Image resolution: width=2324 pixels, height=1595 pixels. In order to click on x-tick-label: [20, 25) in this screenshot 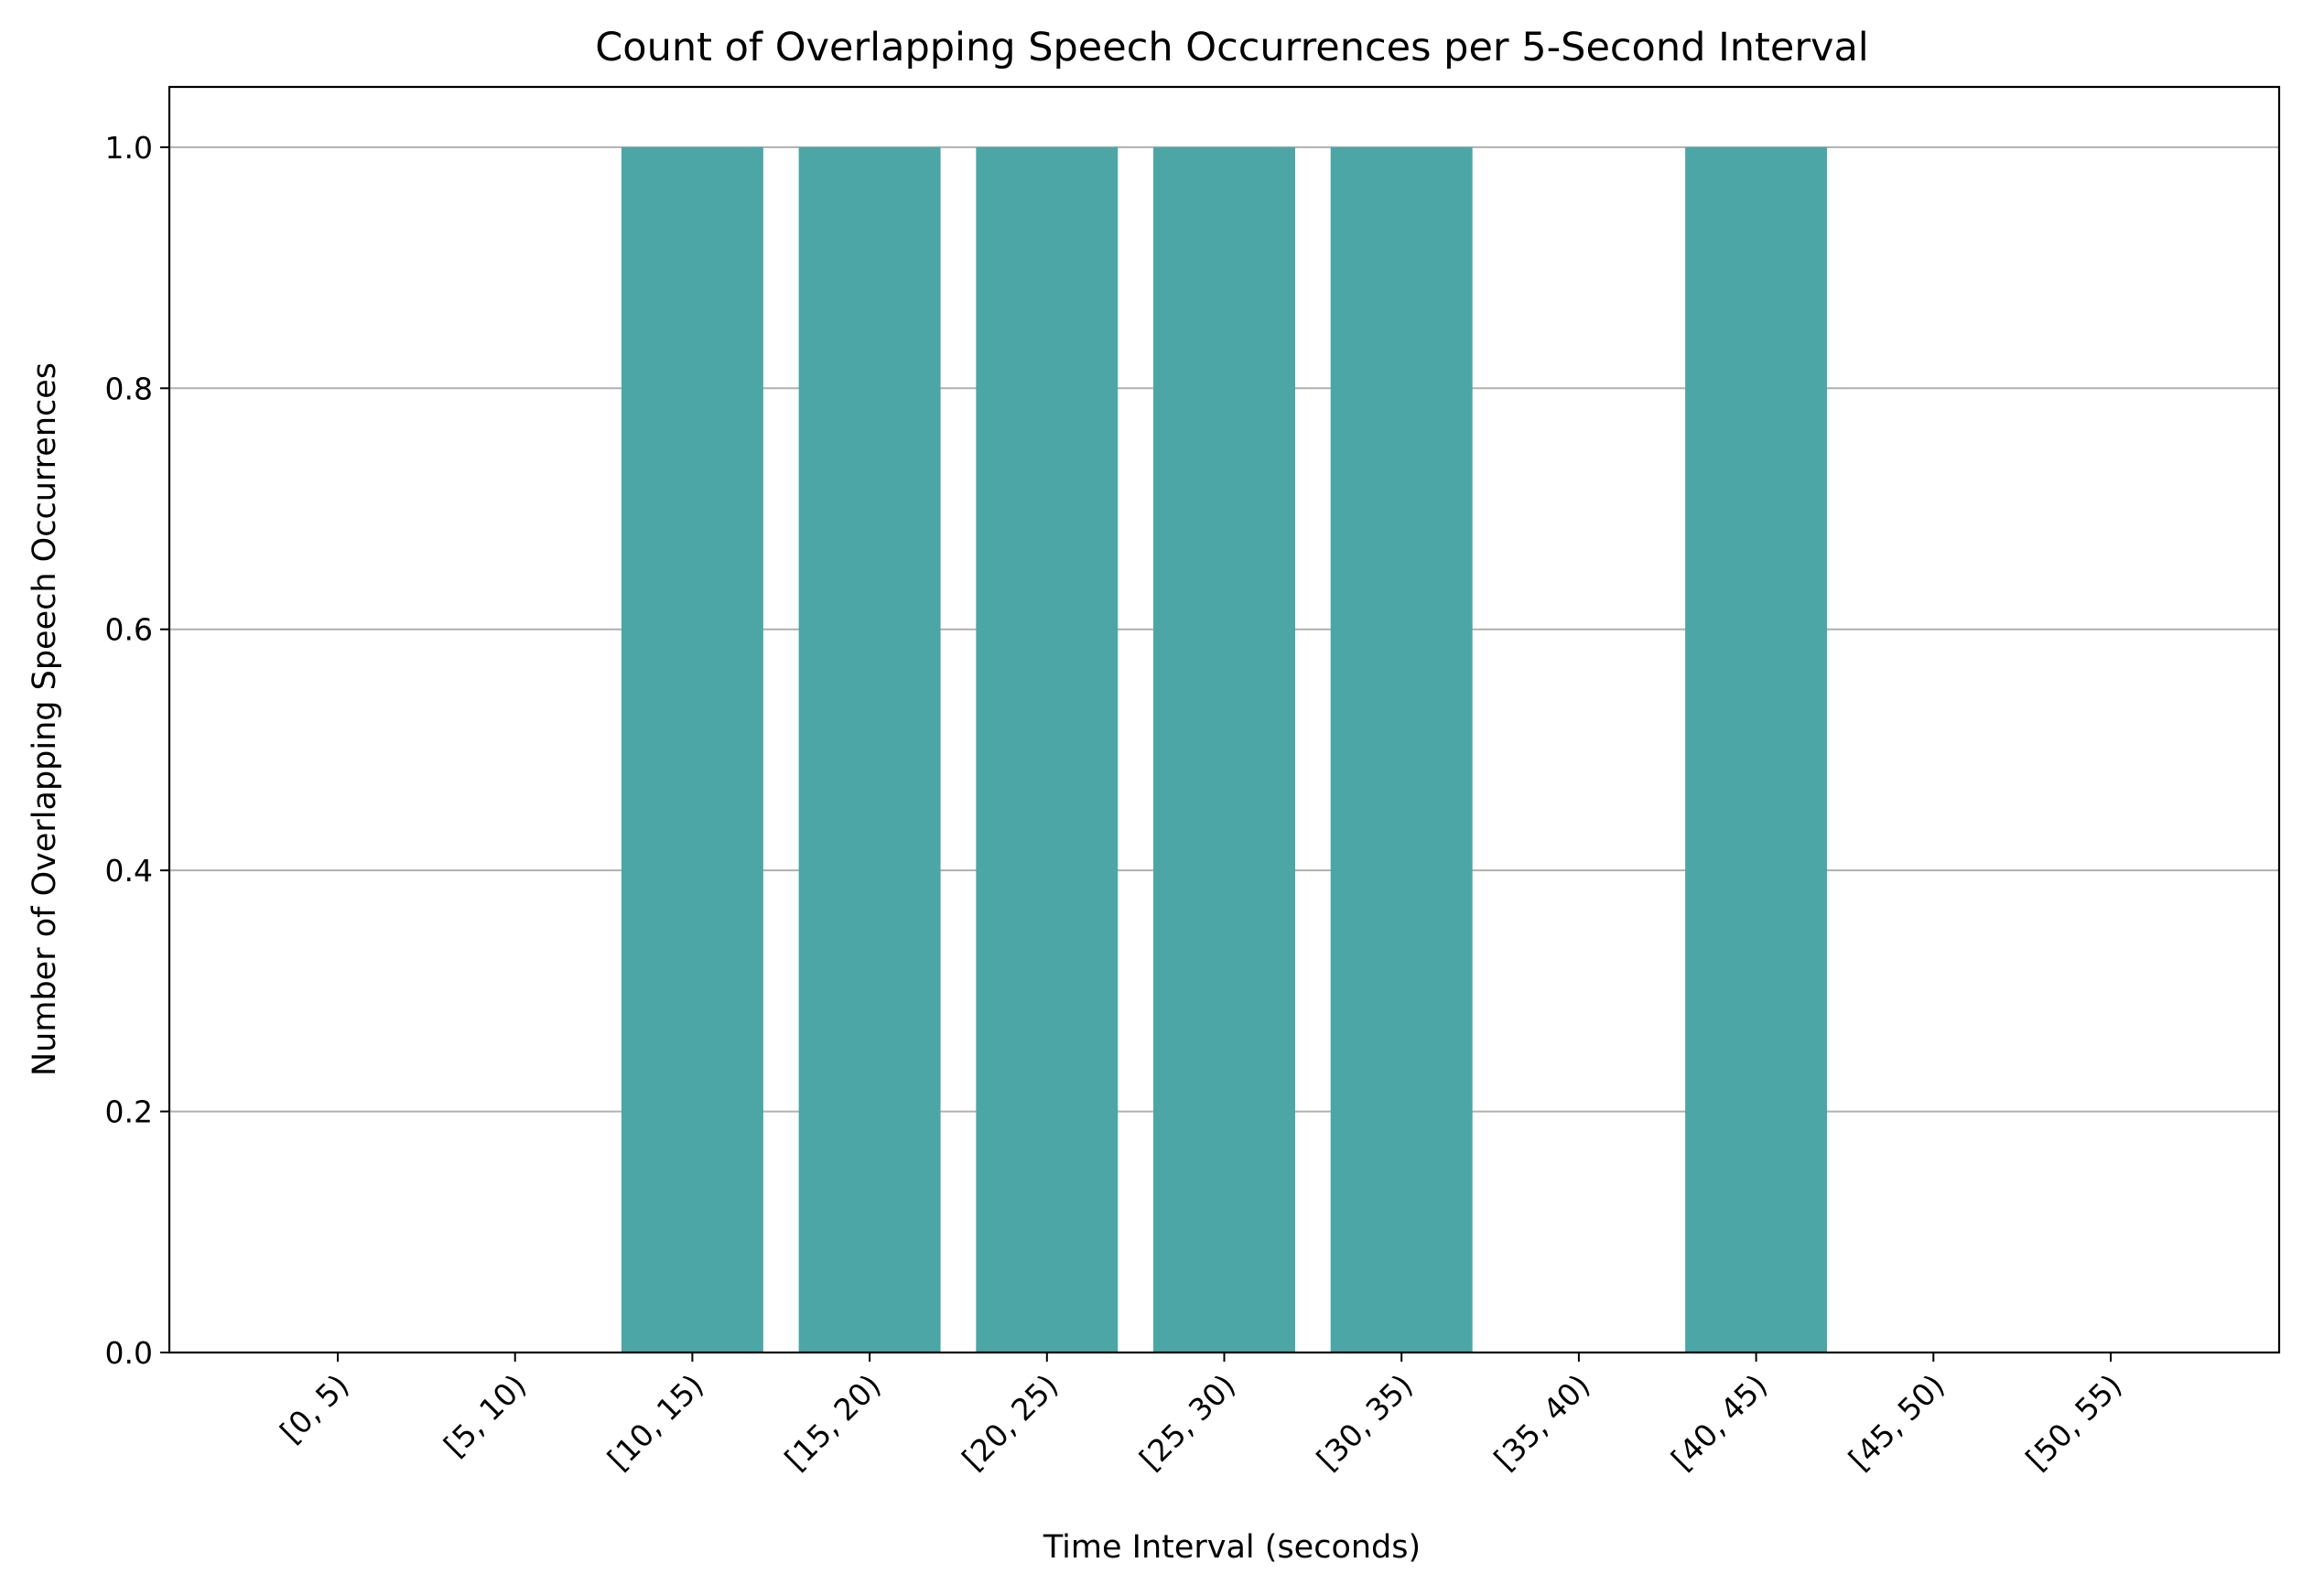, I will do `click(1010, 1422)`.